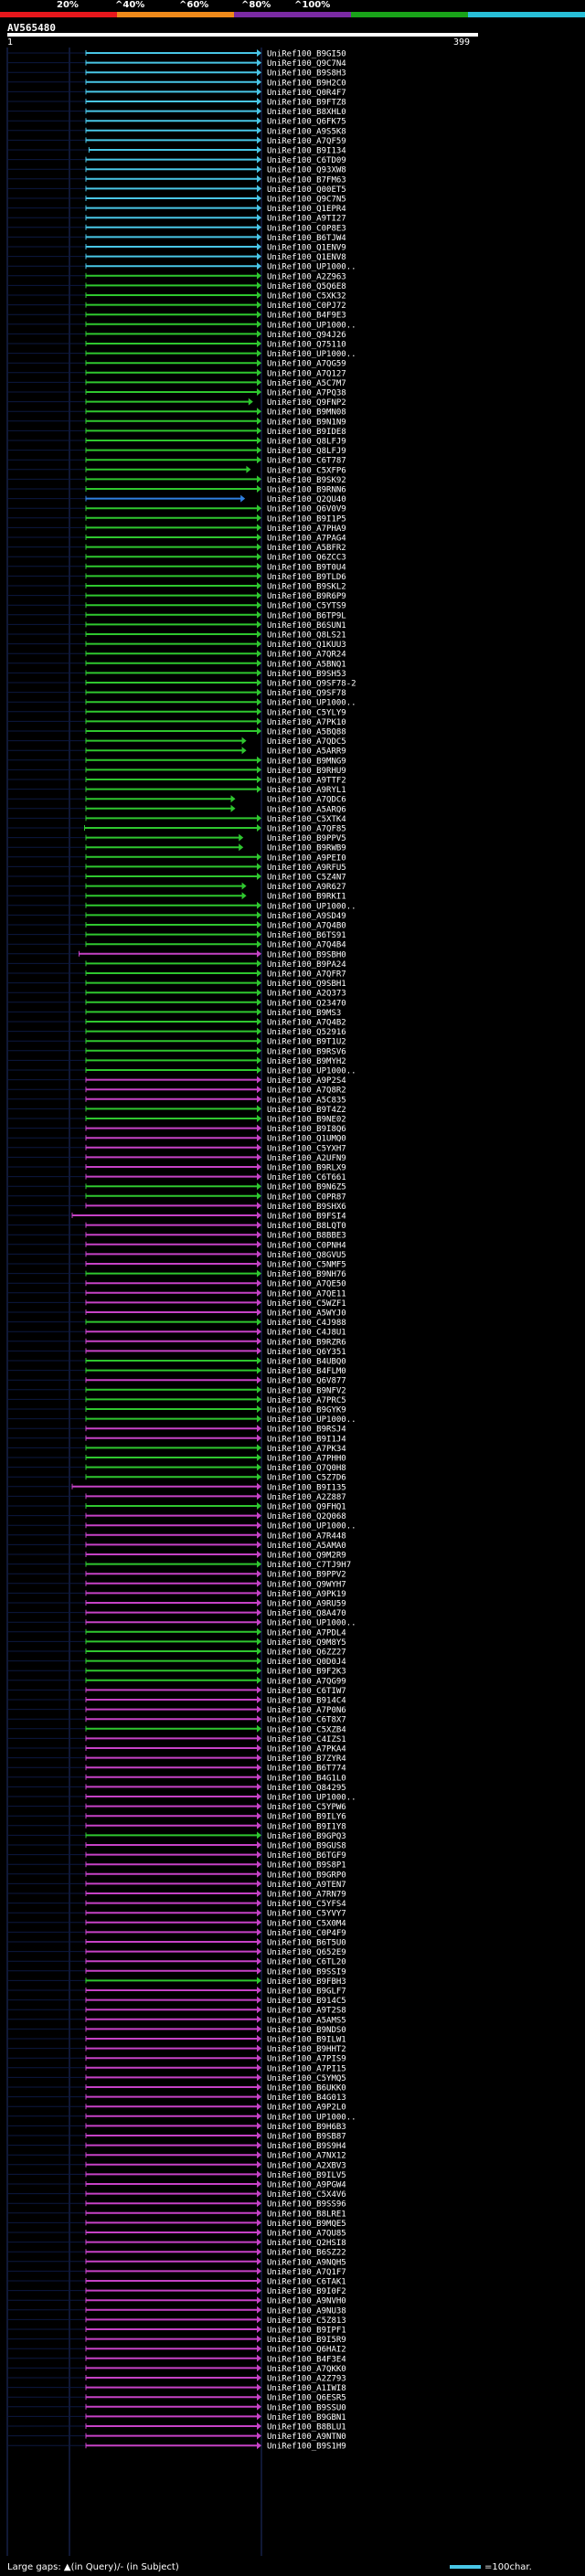 This screenshot has width=585, height=2576. What do you see at coordinates (307, 1739) in the screenshot?
I see `hit-label: UniRef100_C4IZS1` at bounding box center [307, 1739].